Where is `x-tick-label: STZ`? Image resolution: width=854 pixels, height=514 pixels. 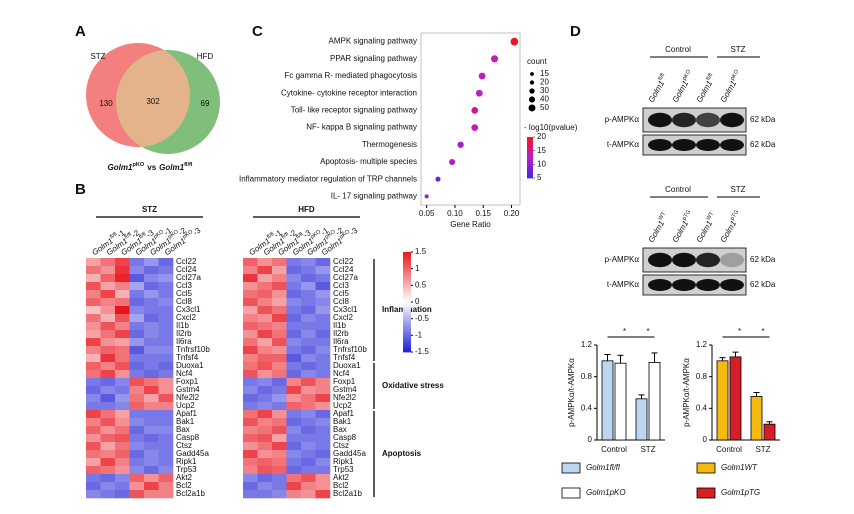 x-tick-label: STZ is located at coordinates (762, 449).